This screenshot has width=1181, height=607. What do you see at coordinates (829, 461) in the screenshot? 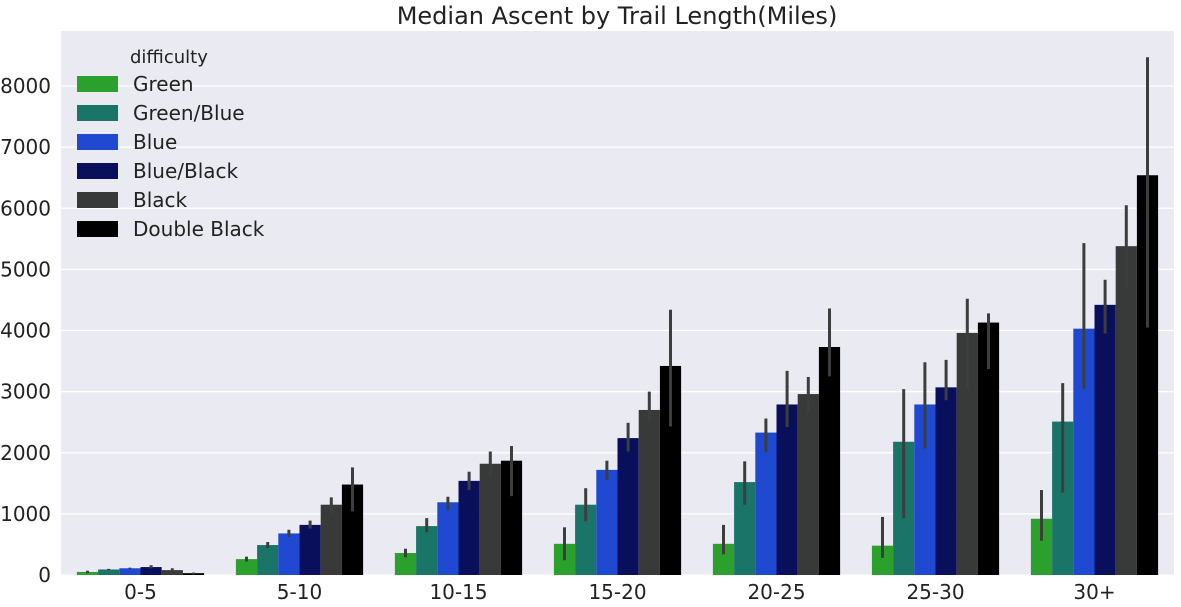
I see `bar-20-25-double-black` at bounding box center [829, 461].